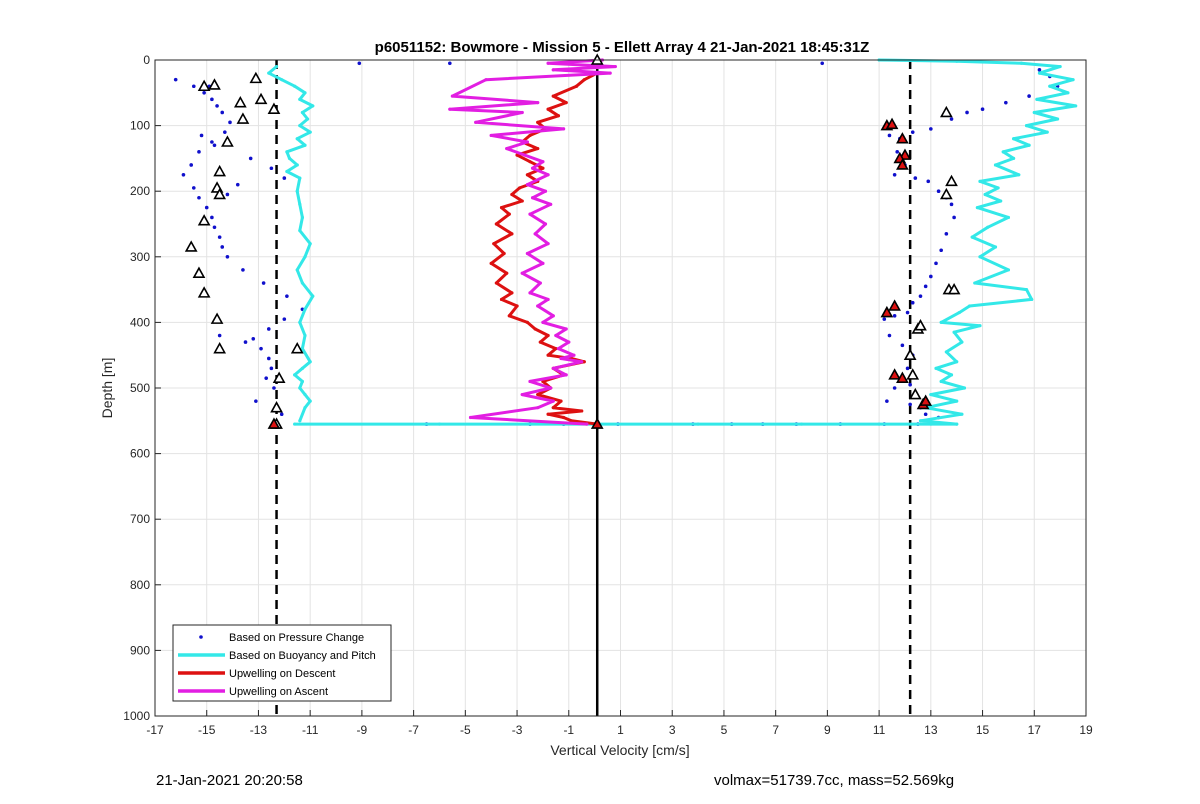 The image size is (1200, 804). What do you see at coordinates (834, 780) in the screenshot?
I see `footer-info: volmax=51739.7cc, mass=52.569kg` at bounding box center [834, 780].